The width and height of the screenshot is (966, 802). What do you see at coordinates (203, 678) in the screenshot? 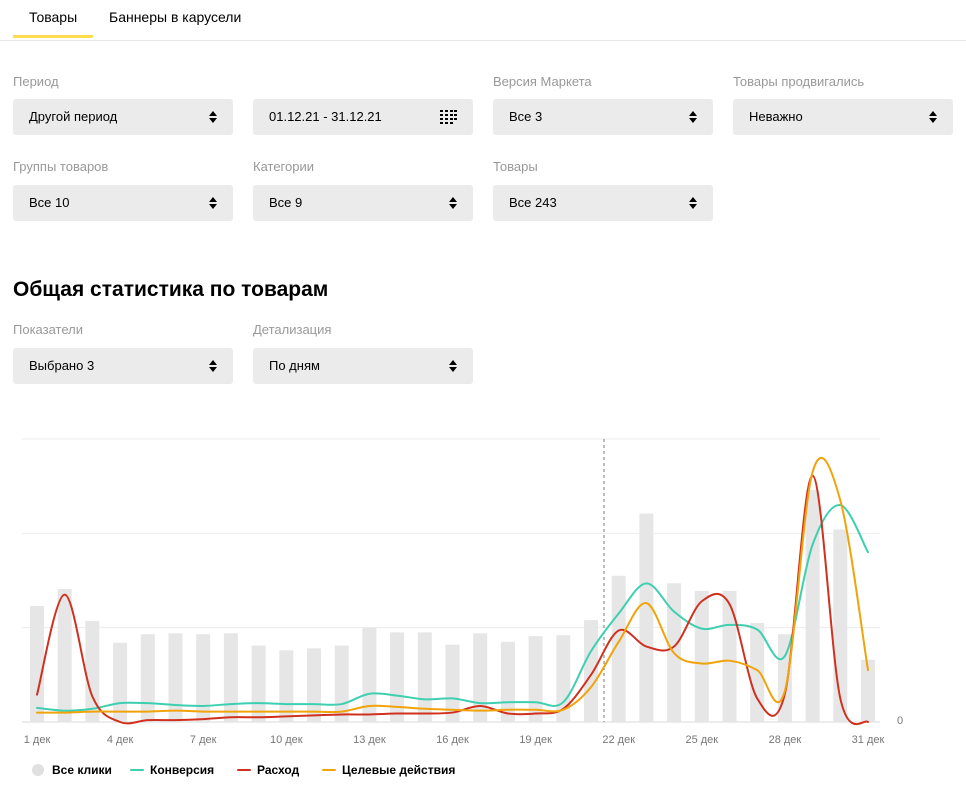
I see `bar-7 дек` at bounding box center [203, 678].